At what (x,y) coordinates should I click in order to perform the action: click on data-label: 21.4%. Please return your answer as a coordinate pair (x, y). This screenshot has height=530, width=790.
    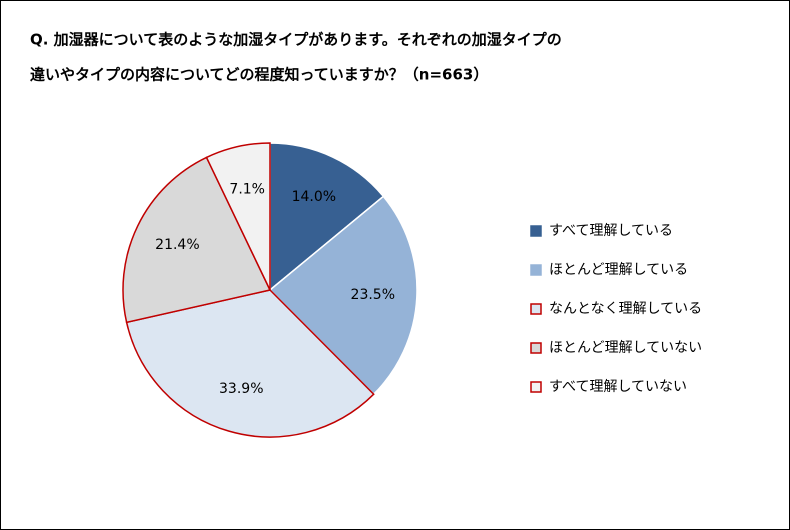
    Looking at the image, I should click on (177, 245).